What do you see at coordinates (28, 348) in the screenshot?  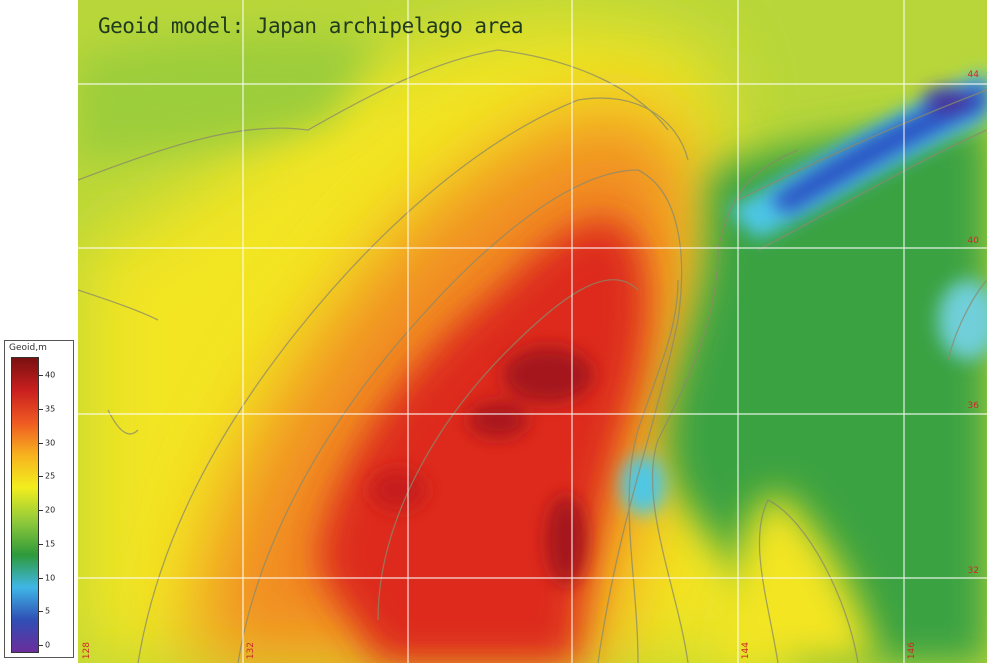 I see `legend-title: Geoid,m` at bounding box center [28, 348].